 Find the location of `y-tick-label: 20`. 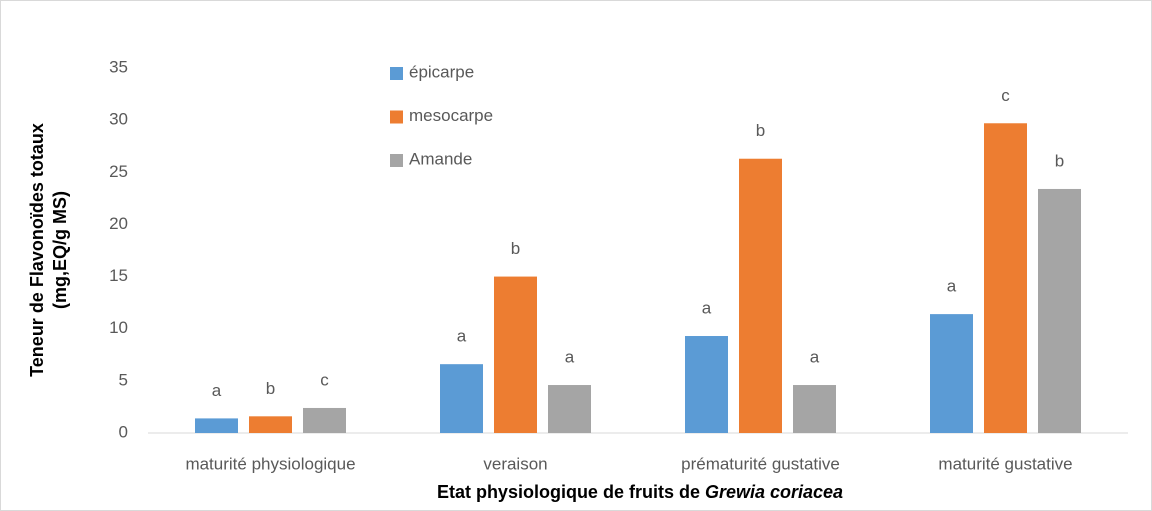

y-tick-label: 20 is located at coordinates (118, 223).